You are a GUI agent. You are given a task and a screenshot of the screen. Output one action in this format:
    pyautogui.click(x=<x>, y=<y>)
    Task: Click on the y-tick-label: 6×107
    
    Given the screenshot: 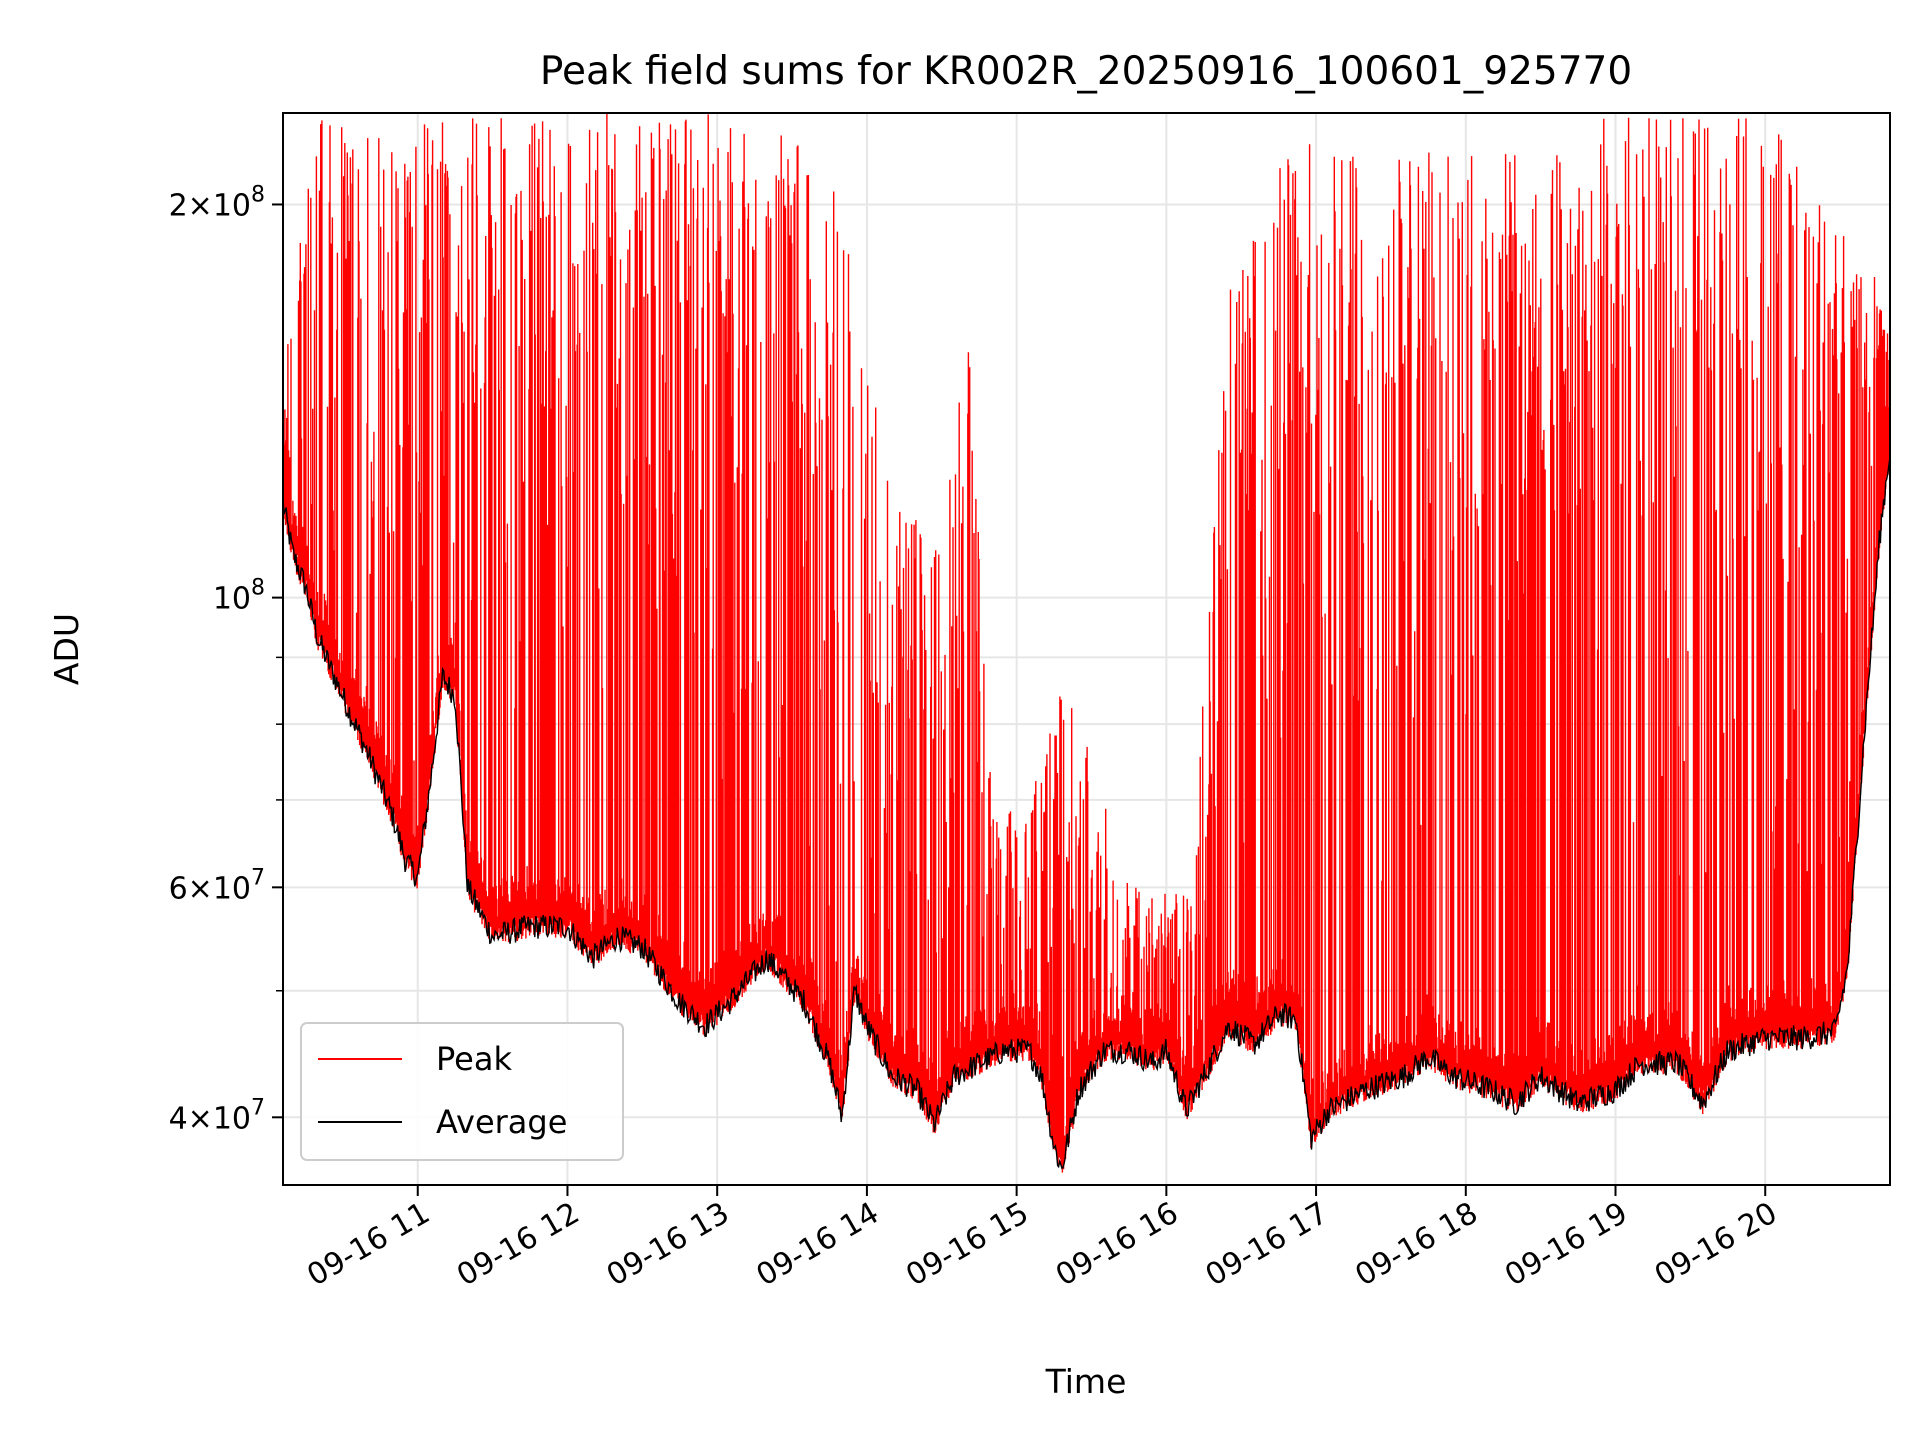 What is the action you would take?
    pyautogui.click(x=217, y=885)
    